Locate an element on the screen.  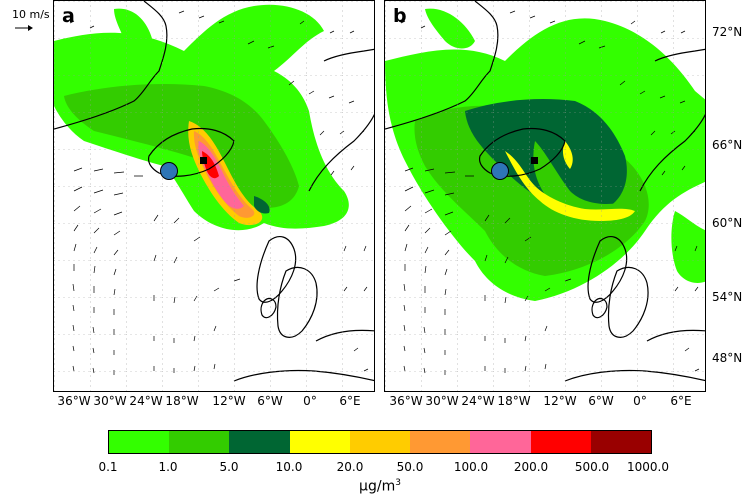
lon-label-b: 12°W is located at coordinates (560, 401).